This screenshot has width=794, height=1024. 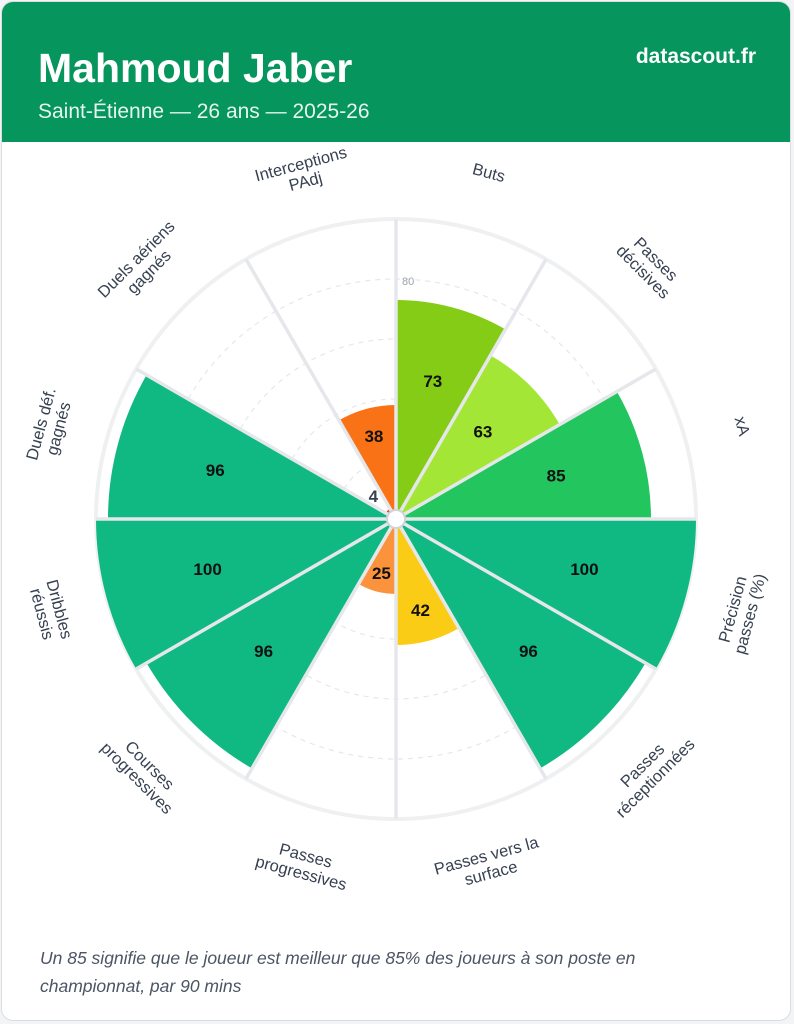 What do you see at coordinates (374, 496) in the screenshot?
I see `value-label: 4` at bounding box center [374, 496].